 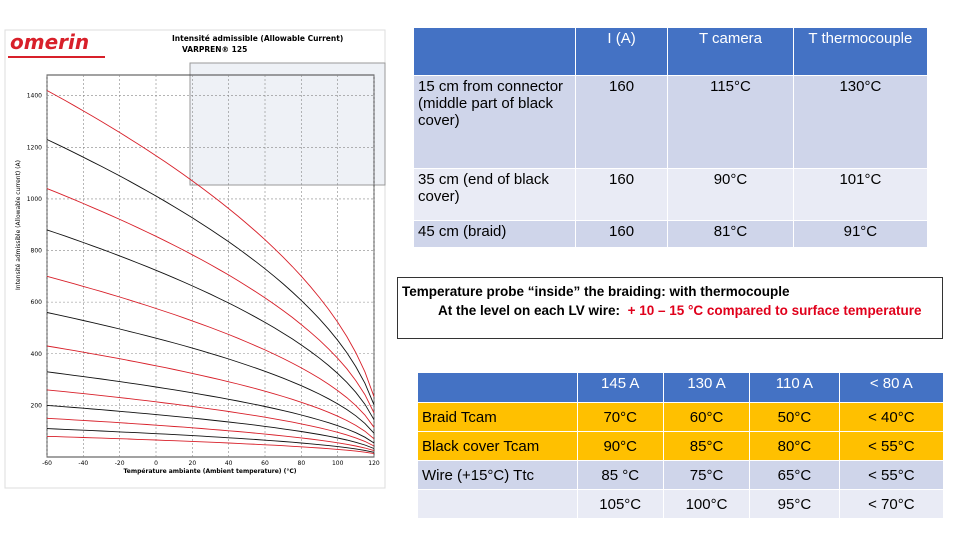 What do you see at coordinates (287, 124) in the screenshot?
I see `info-box` at bounding box center [287, 124].